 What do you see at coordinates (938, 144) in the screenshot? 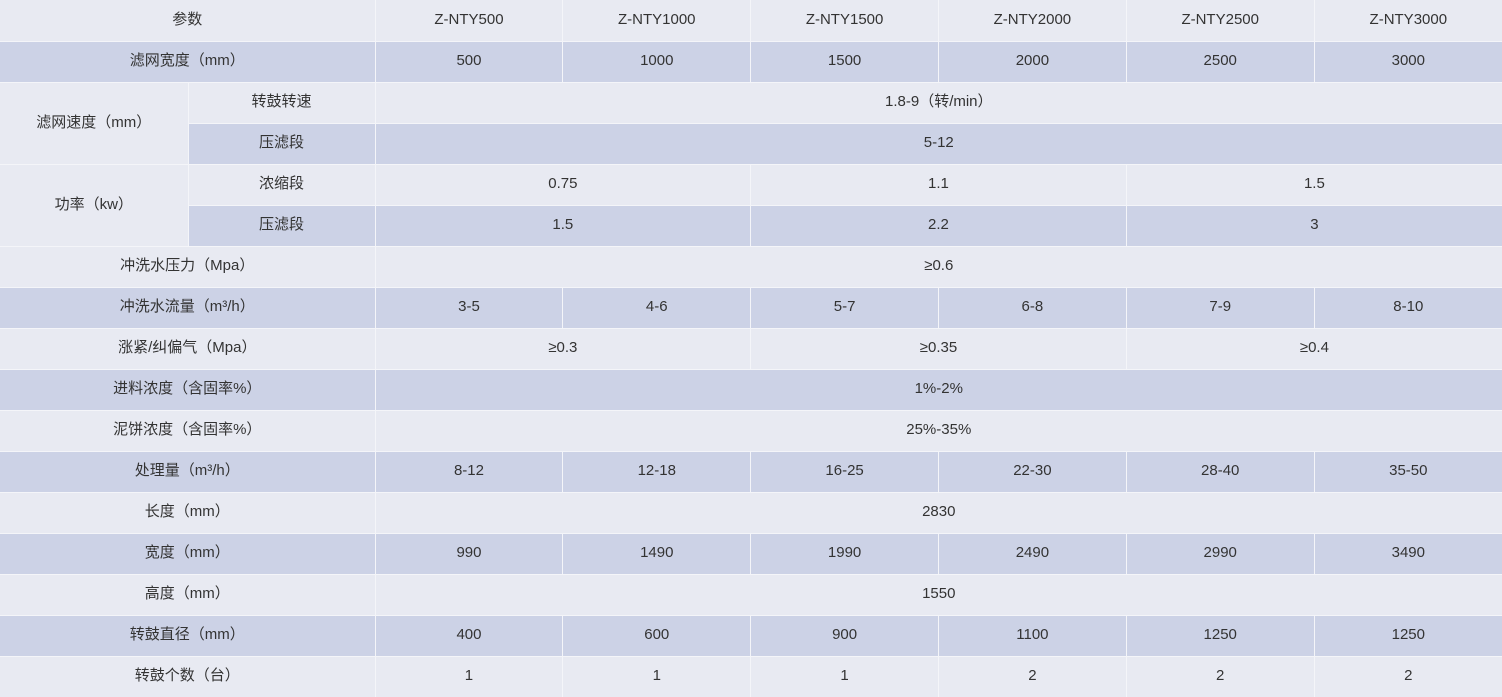
I see `cell-screen-speed-press-value: 5-12` at bounding box center [938, 144].